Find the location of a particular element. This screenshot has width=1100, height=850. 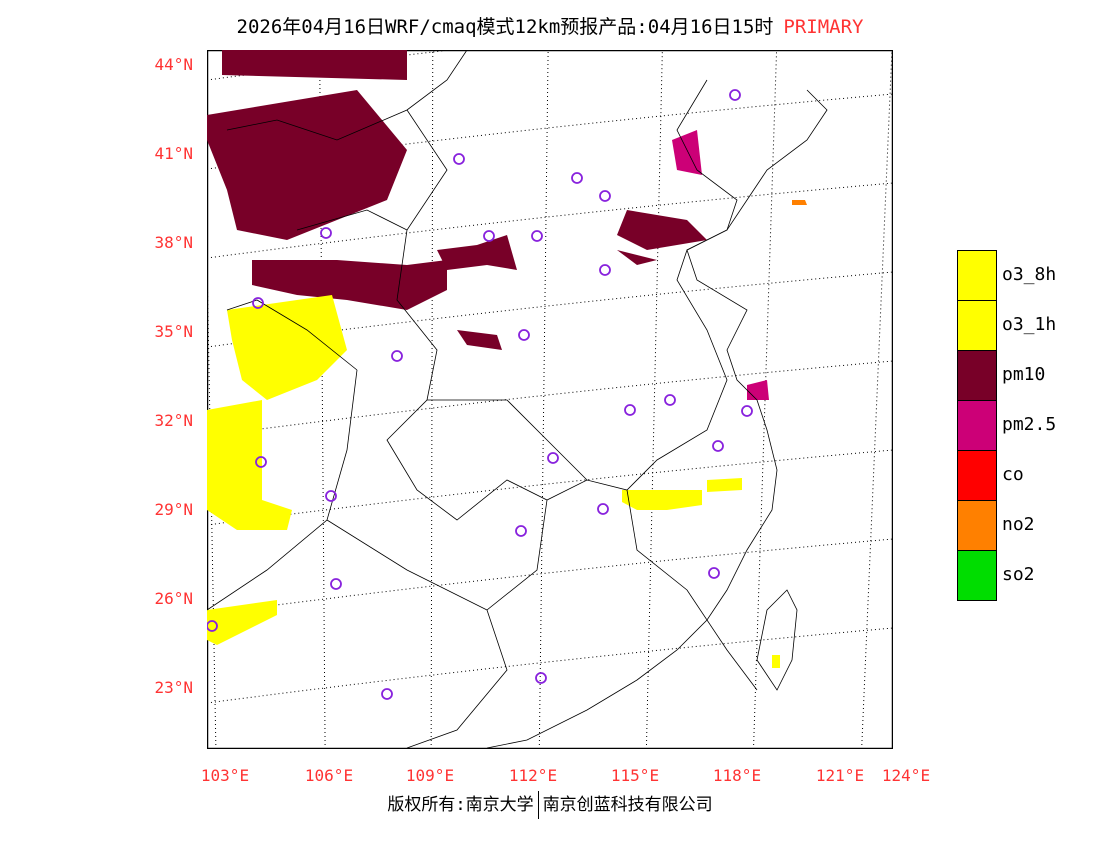

copyright-left: 版权所有:南京大学 is located at coordinates (460, 805).